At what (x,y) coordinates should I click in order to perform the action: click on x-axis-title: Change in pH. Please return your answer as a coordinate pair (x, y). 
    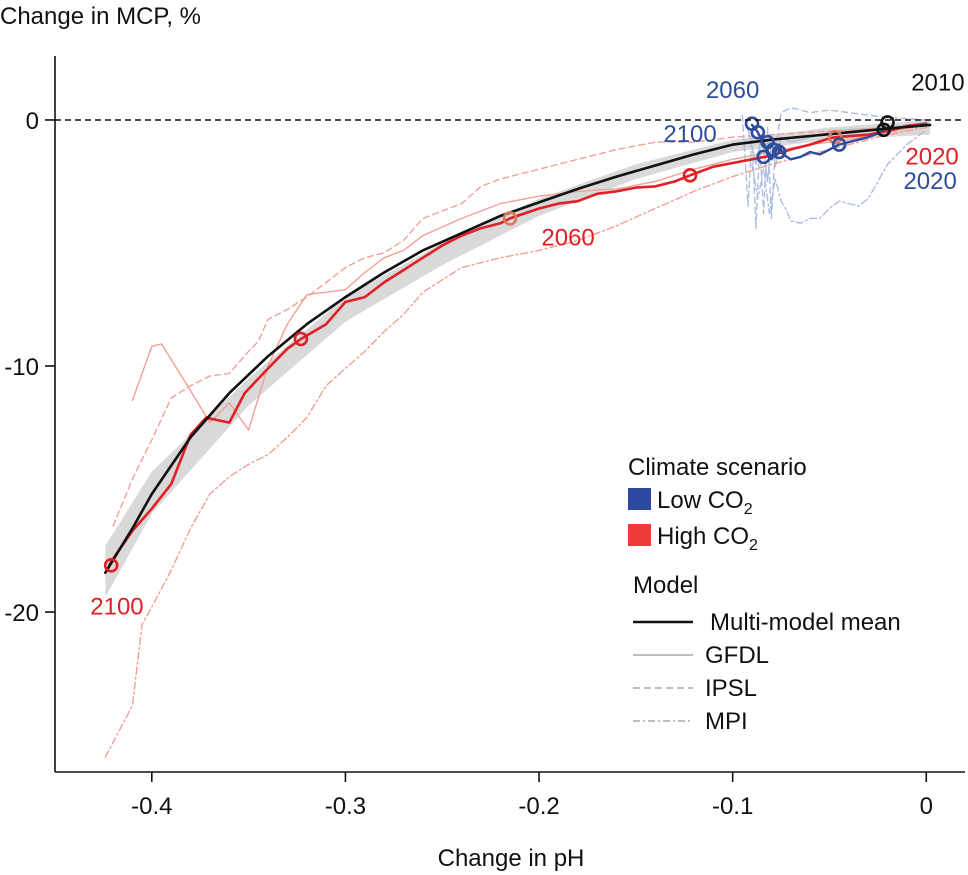
    Looking at the image, I should click on (511, 858).